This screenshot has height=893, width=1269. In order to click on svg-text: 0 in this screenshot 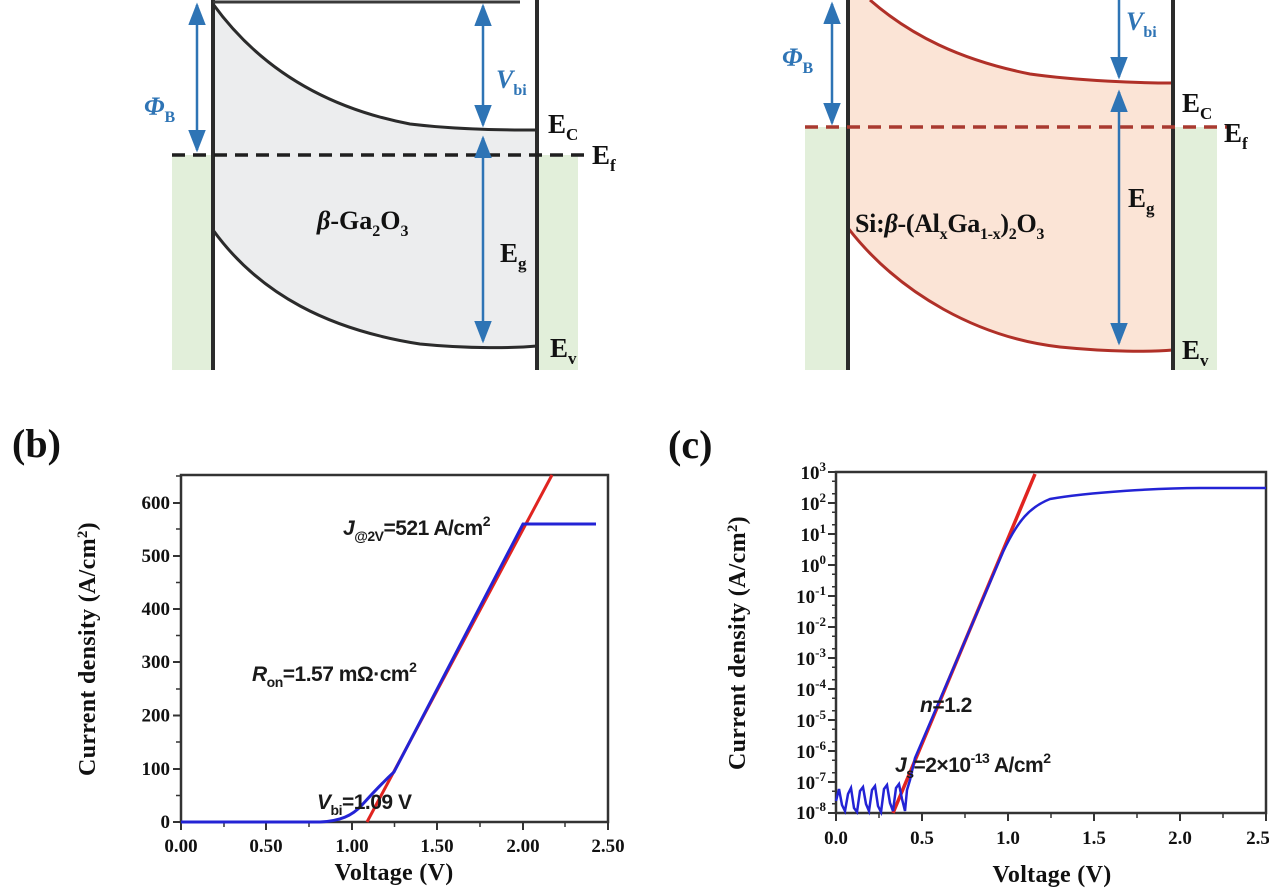, I will do `click(166, 822)`.